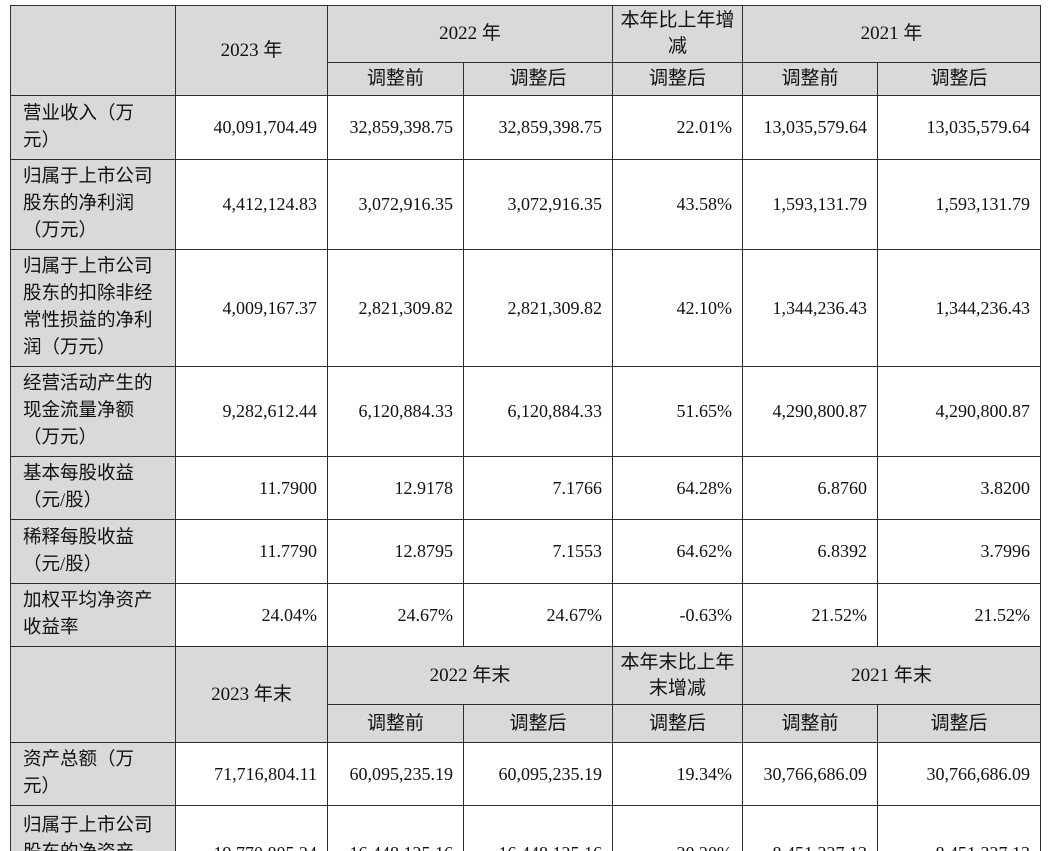  Describe the element at coordinates (251, 694) in the screenshot. I see `yearend-2023-header: 2023 年末` at that location.